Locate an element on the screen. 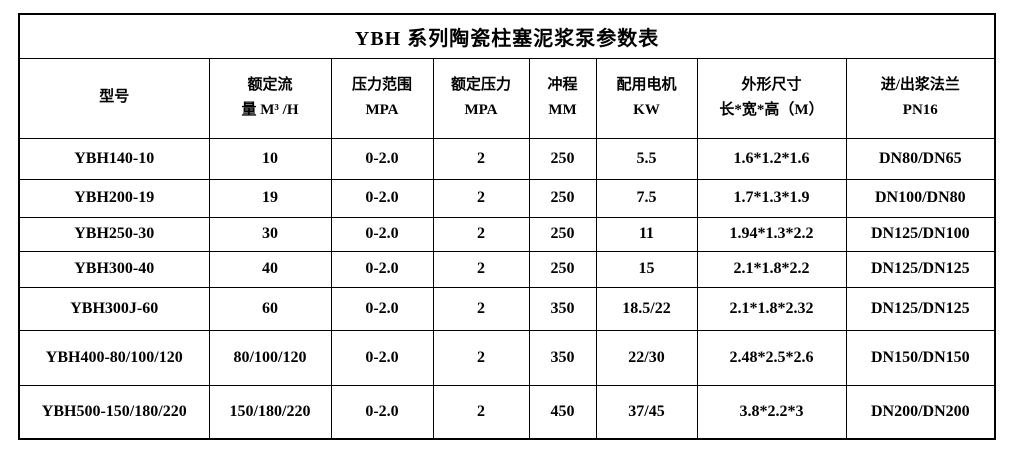 This screenshot has width=1011, height=476. cell-inlet-outlet-flange: DN200/DN200 is located at coordinates (920, 412).